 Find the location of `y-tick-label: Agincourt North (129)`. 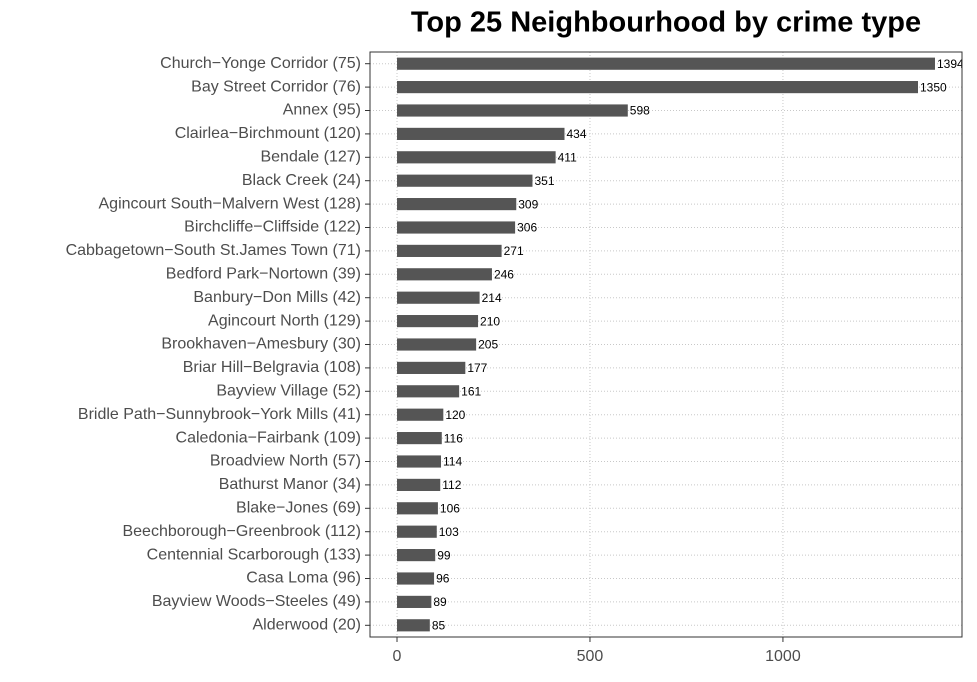

y-tick-label: Agincourt North (129) is located at coordinates (284, 320).